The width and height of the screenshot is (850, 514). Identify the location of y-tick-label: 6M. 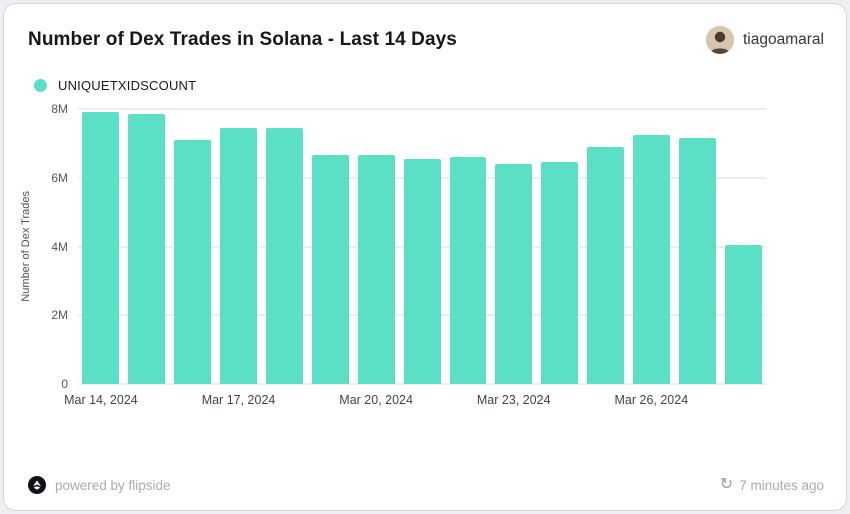
(59, 177).